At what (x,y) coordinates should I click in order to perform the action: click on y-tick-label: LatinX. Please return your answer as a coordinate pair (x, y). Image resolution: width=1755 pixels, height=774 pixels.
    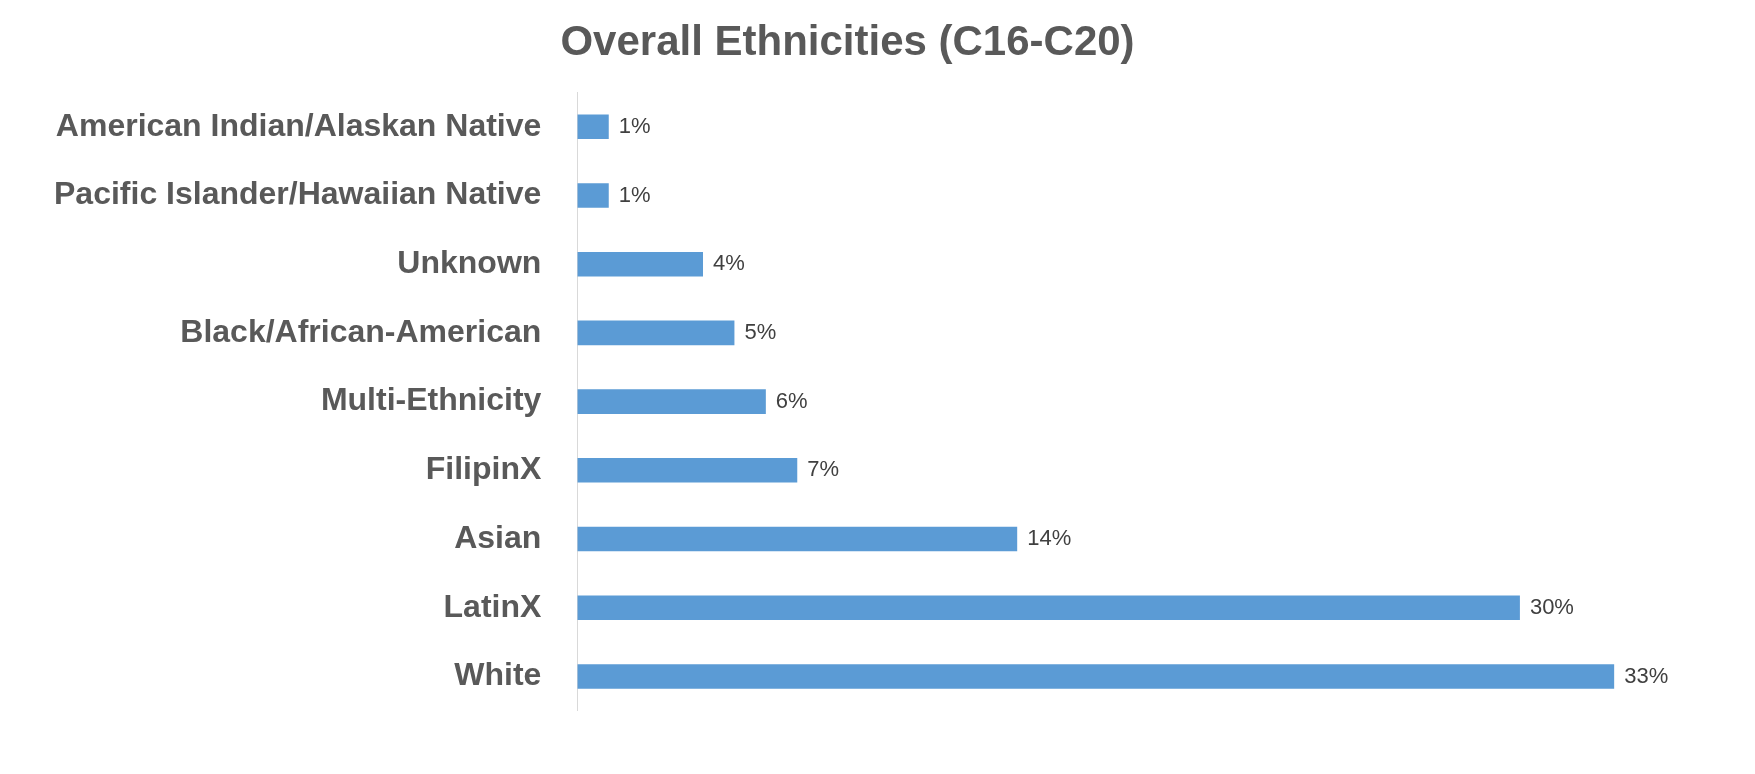
    Looking at the image, I should click on (492, 605).